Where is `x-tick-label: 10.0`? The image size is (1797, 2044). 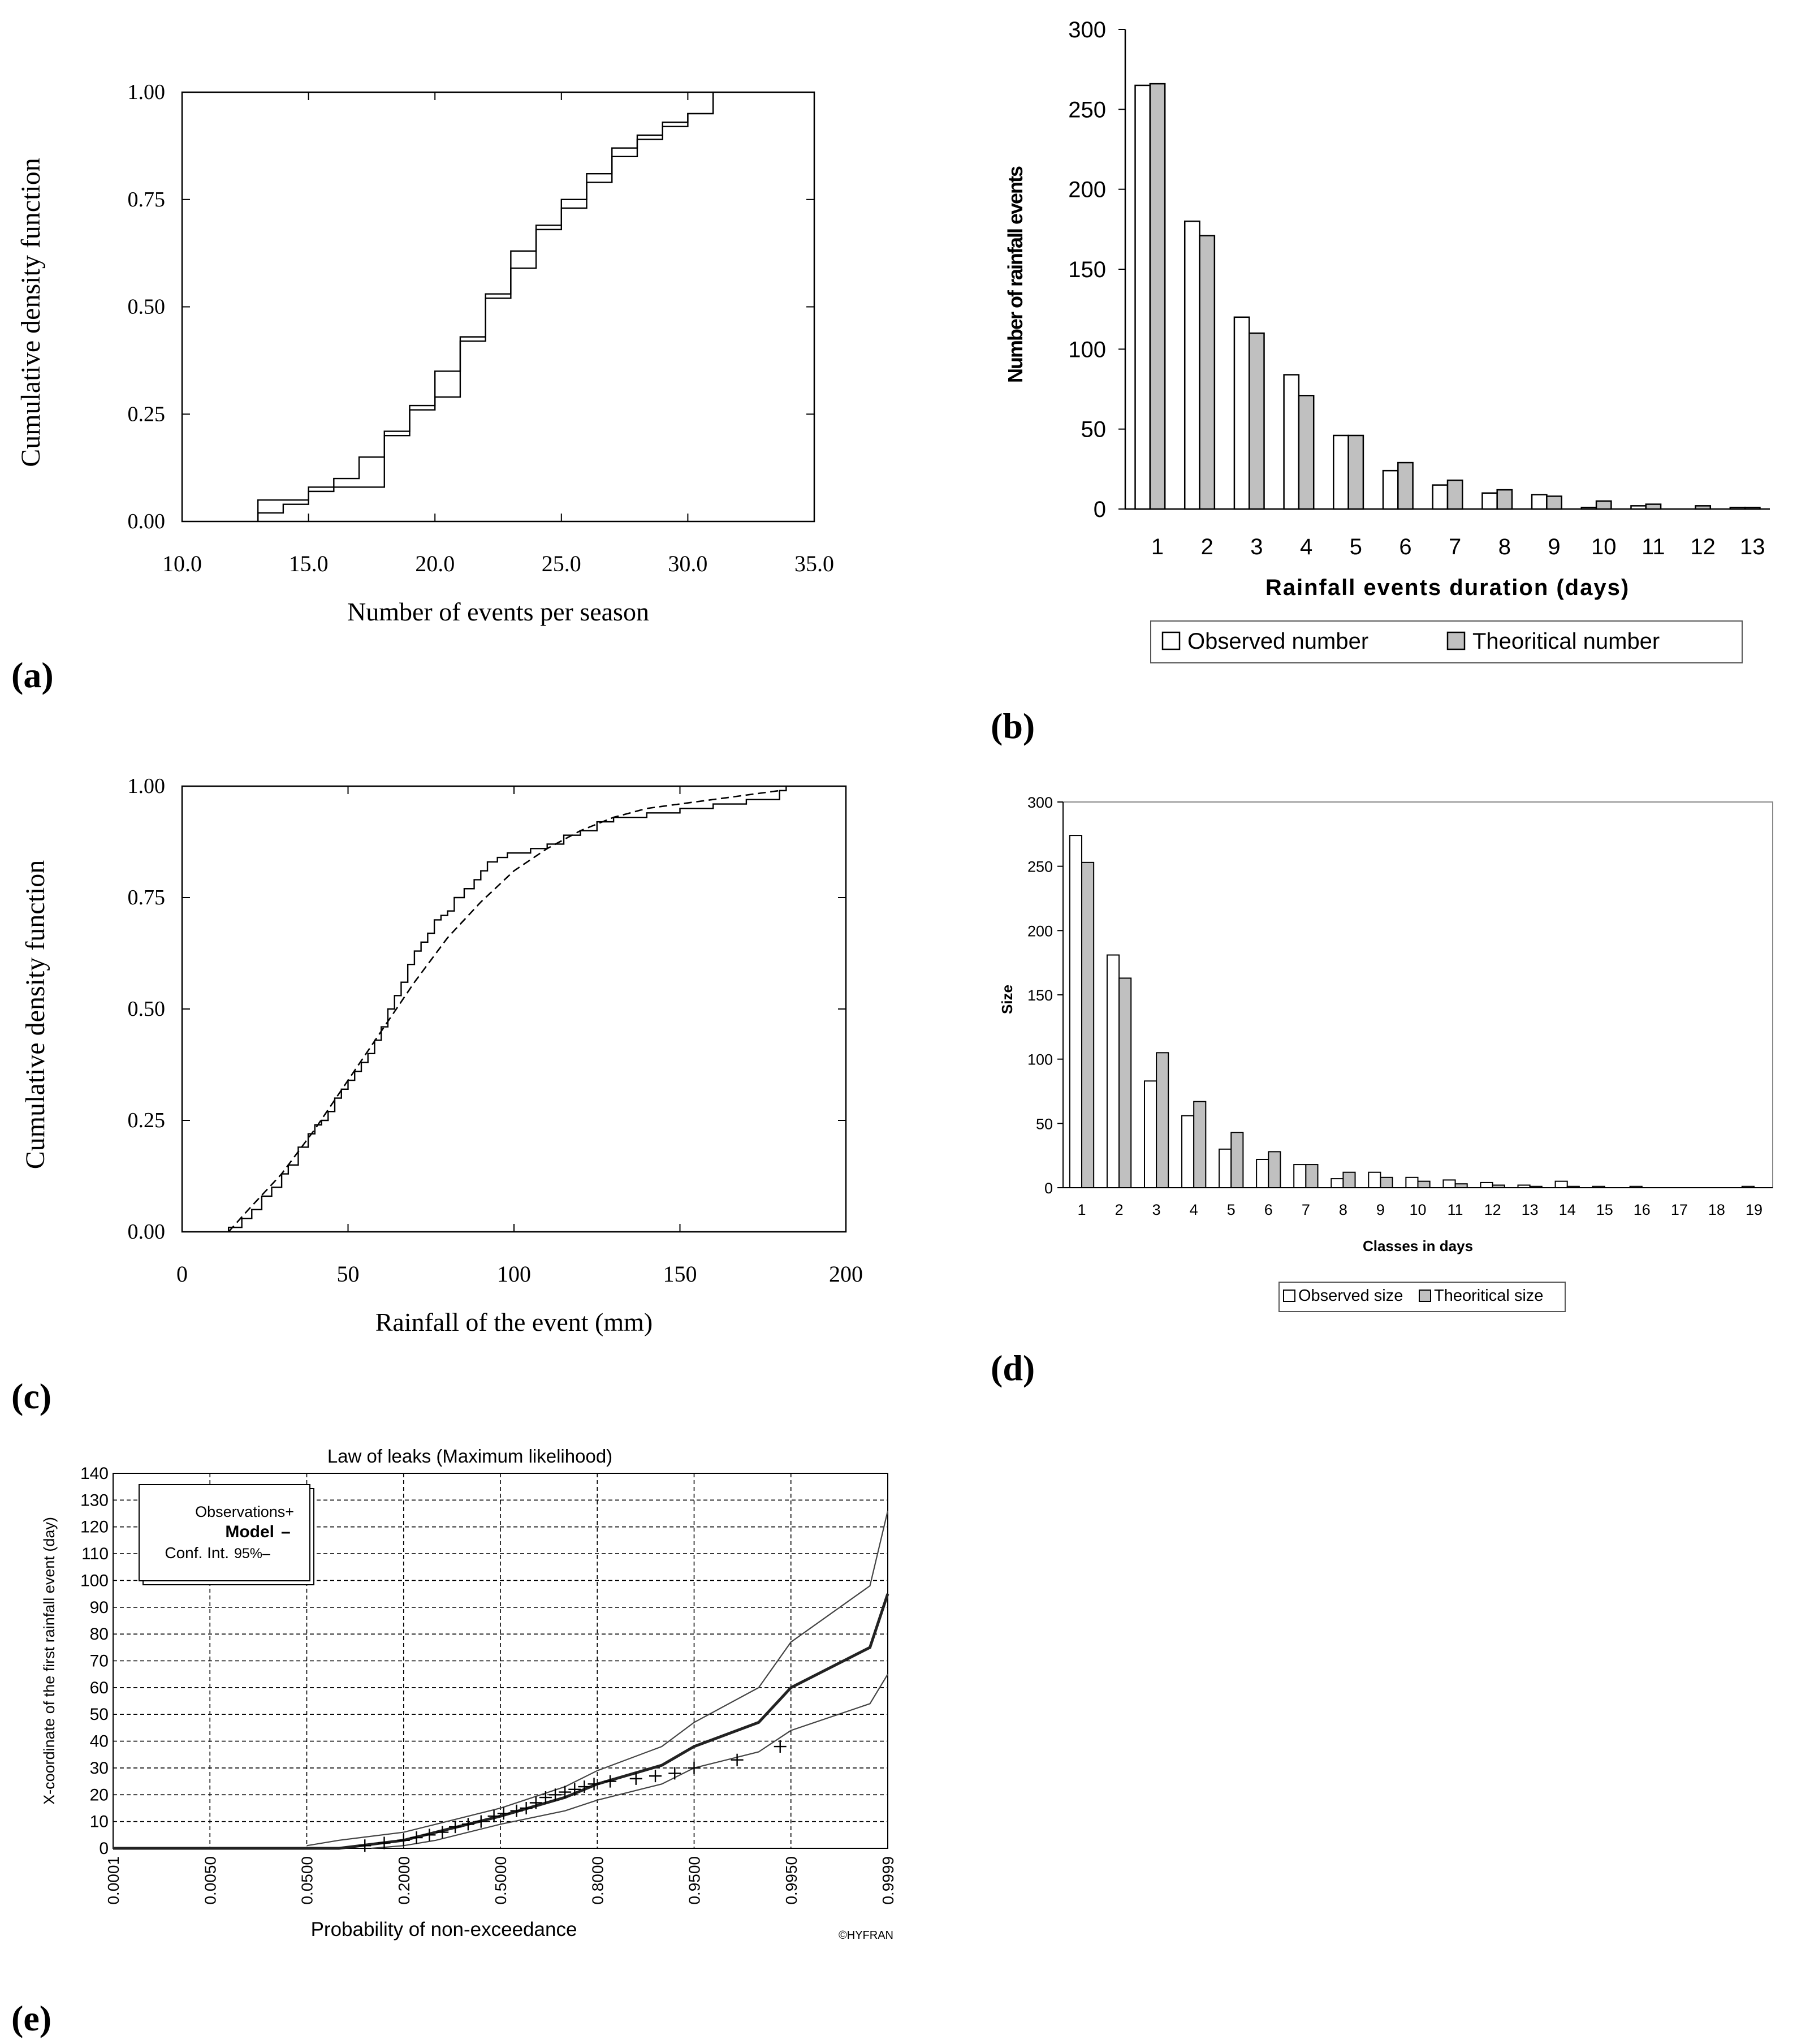 x-tick-label: 10.0 is located at coordinates (182, 563).